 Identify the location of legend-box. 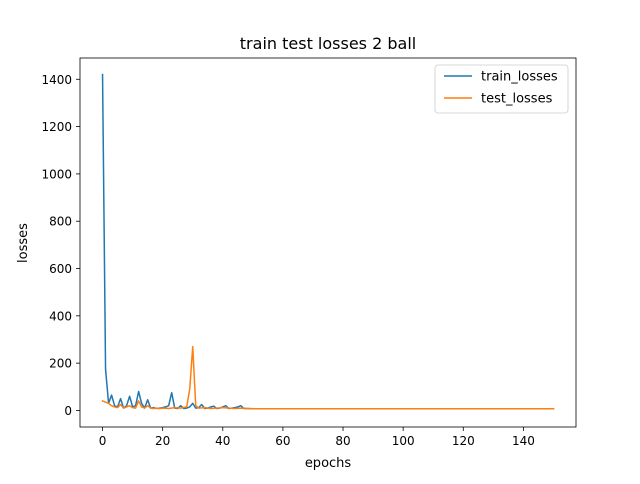
(501, 89).